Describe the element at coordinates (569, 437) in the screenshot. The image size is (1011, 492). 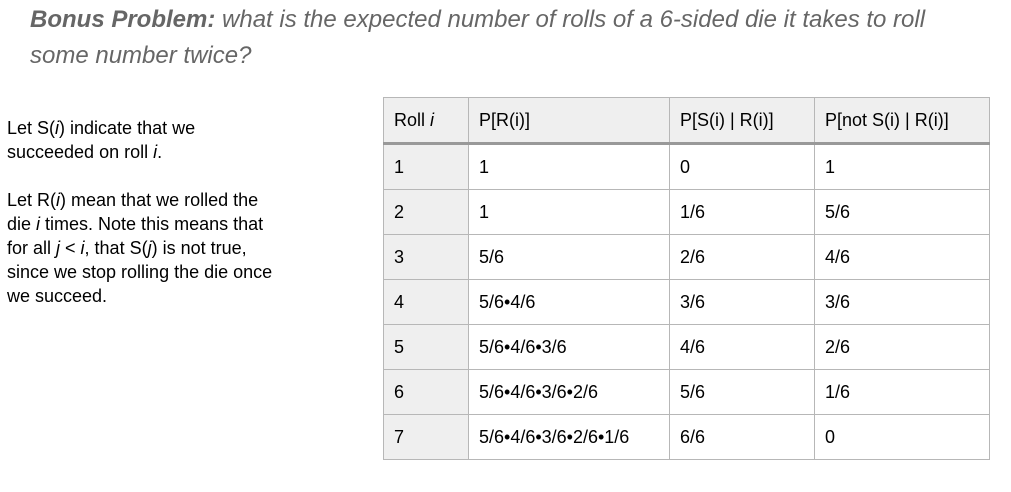
I see `cell-p-r: 5/6•4/6•3/6•2/6•1/6` at that location.